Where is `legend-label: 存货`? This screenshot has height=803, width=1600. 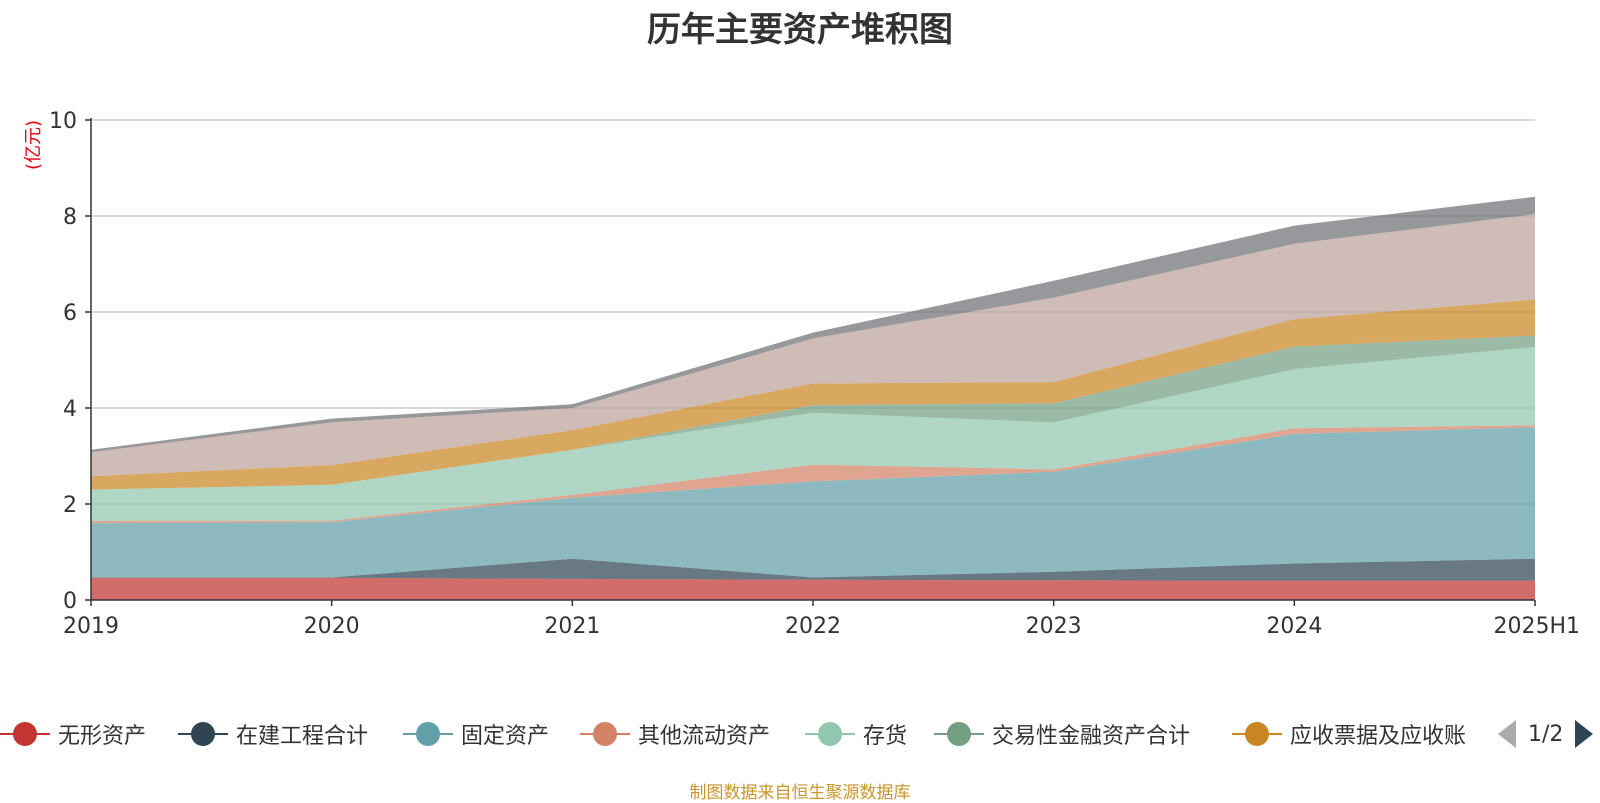 legend-label: 存货 is located at coordinates (885, 736).